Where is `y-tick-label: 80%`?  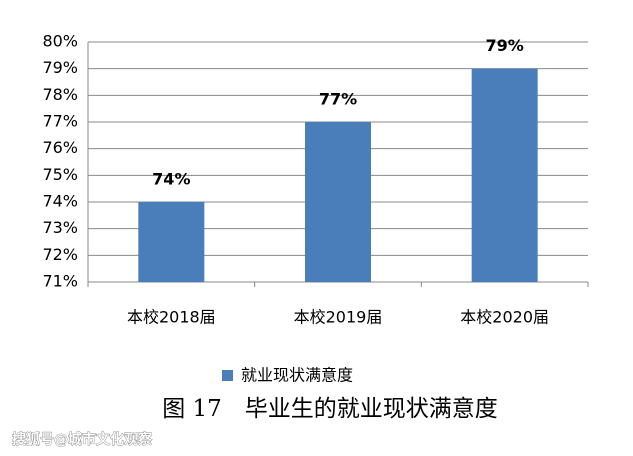
y-tick-label: 80% is located at coordinates (60, 41).